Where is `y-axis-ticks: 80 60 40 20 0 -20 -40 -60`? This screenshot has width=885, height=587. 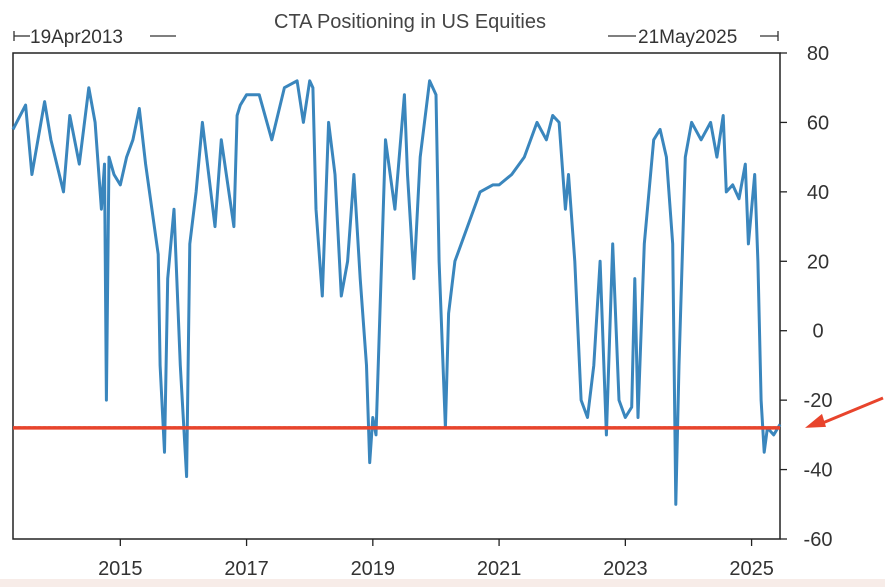 y-axis-ticks: 80 60 40 20 0 -20 -40 -60 is located at coordinates (806, 297).